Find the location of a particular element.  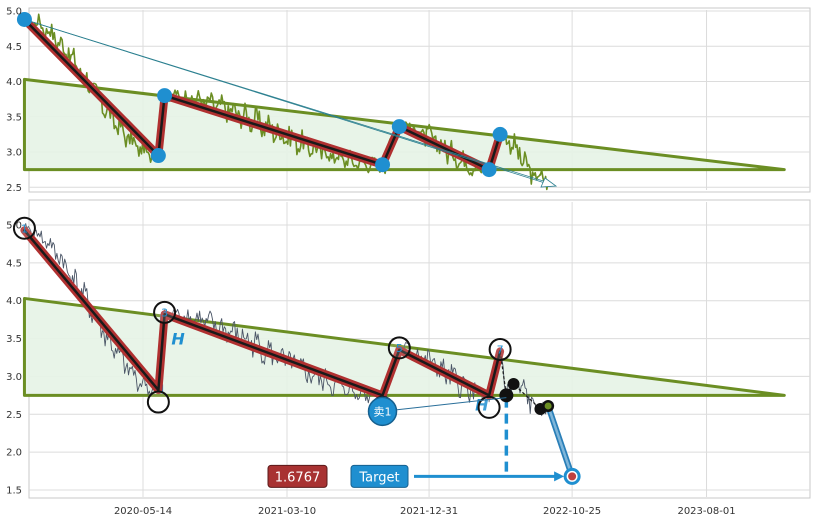

pattern-point-label: 5 is located at coordinates (399, 348).